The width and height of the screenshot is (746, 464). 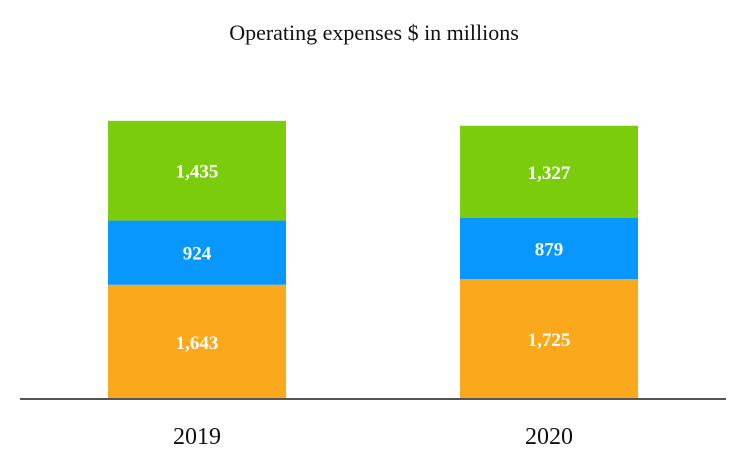 I want to click on bar-2019-top, so click(x=197, y=170).